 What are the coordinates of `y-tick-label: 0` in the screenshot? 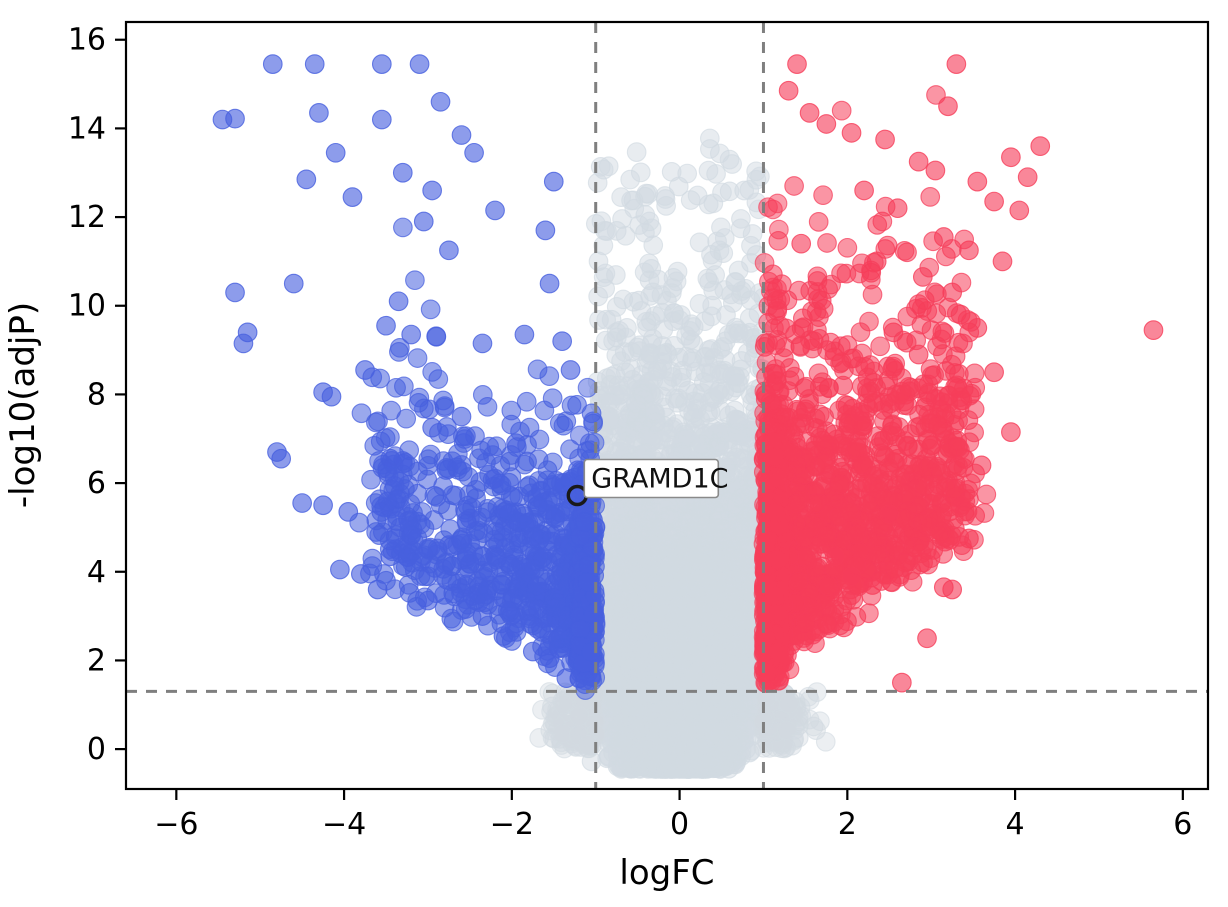 It's located at (96, 749).